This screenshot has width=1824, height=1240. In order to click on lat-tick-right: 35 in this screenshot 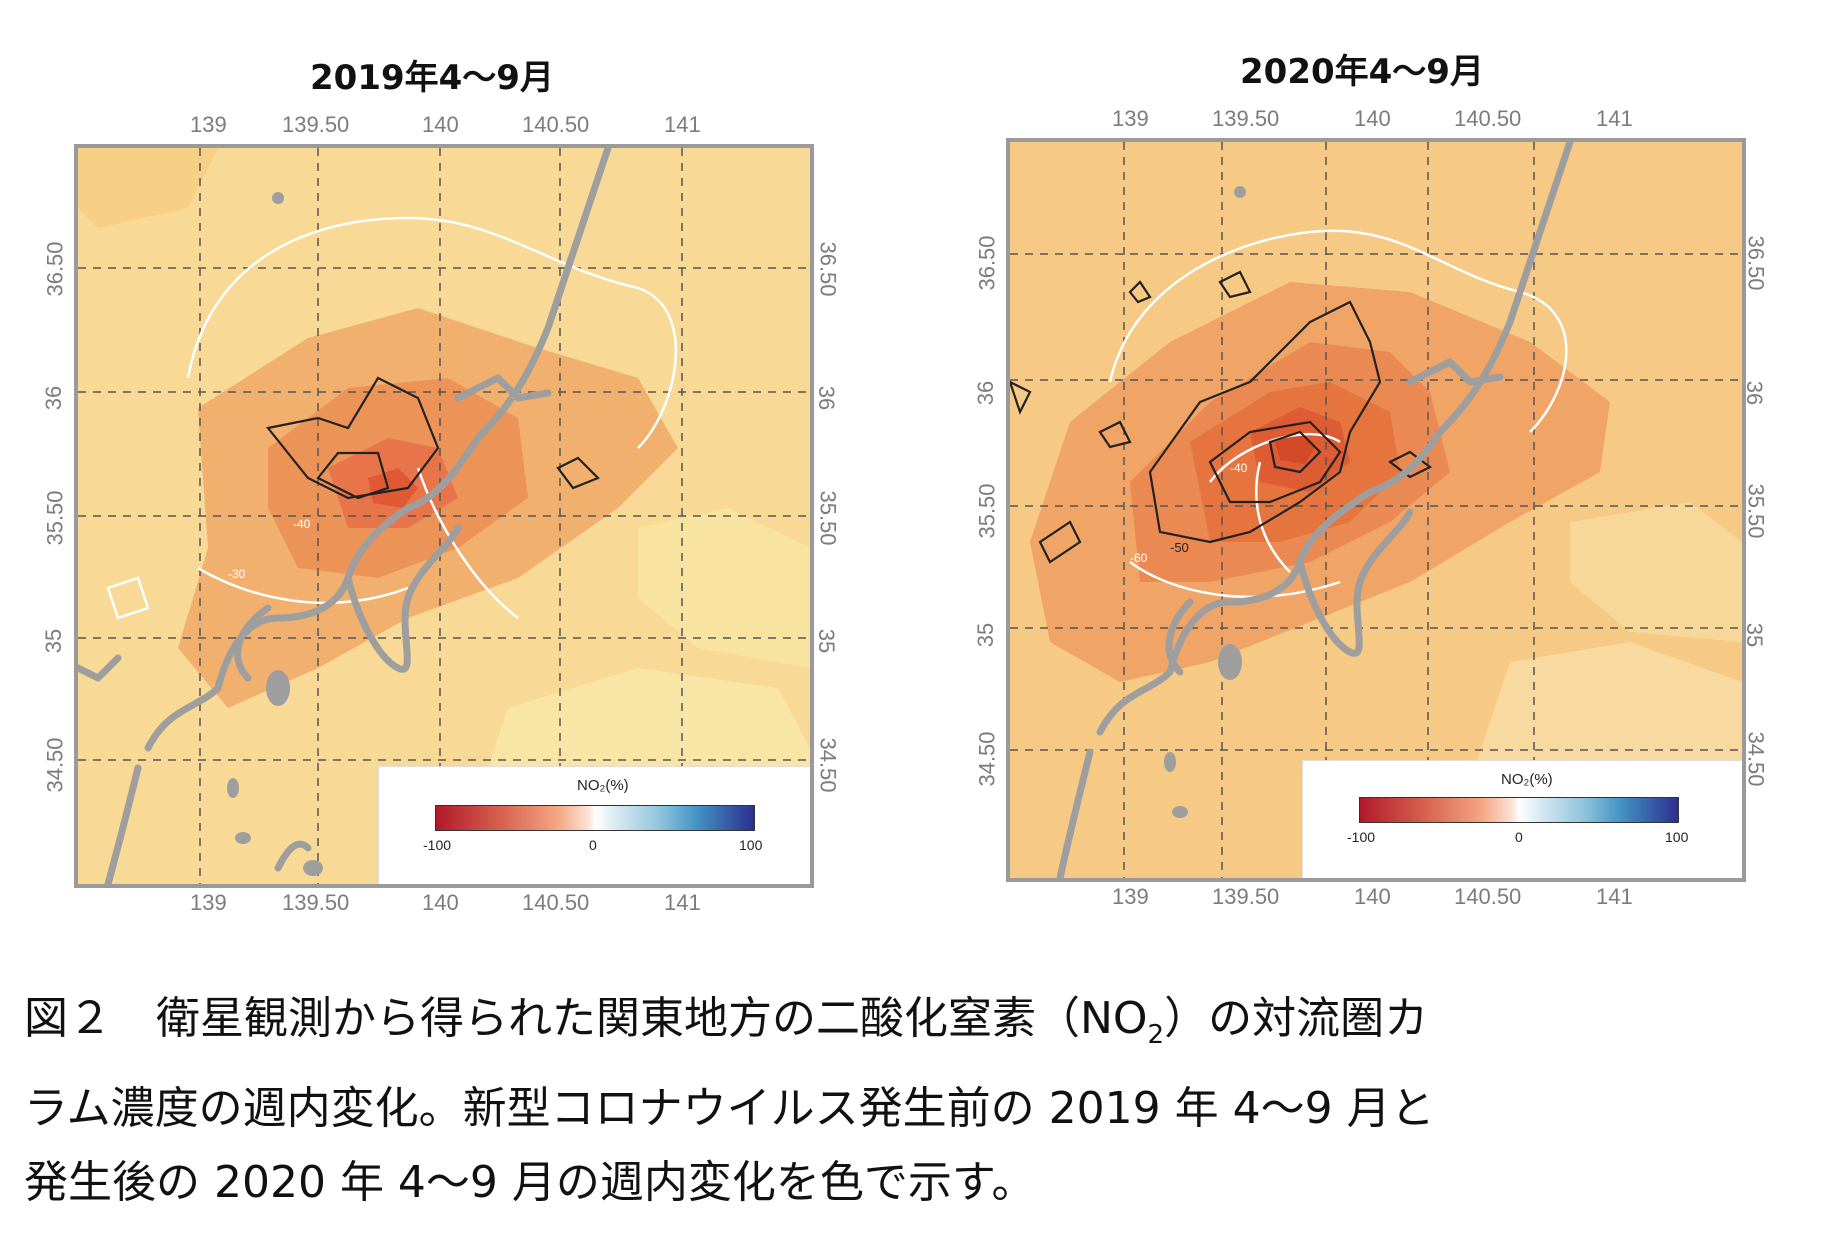, I will do `click(827, 641)`.